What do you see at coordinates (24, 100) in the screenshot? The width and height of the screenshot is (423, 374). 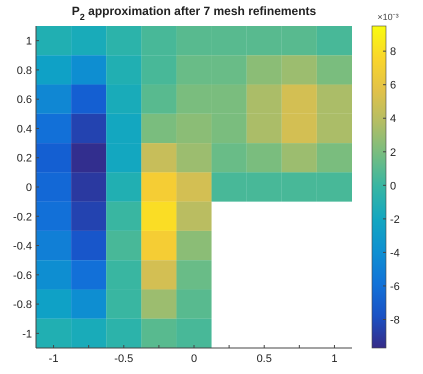 I see `y-tick-label: 0.6` at bounding box center [24, 100].